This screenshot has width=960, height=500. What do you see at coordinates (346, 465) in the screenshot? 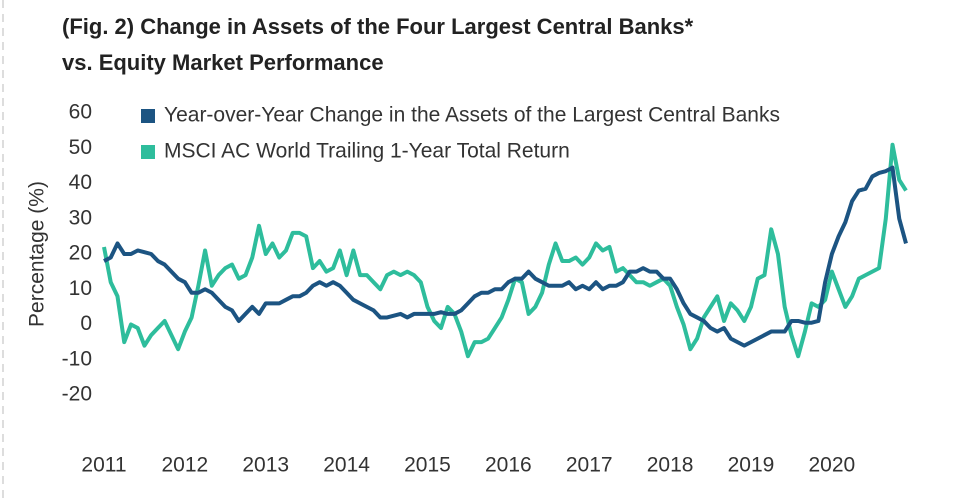
I see `x-tick-label: 2014` at bounding box center [346, 465].